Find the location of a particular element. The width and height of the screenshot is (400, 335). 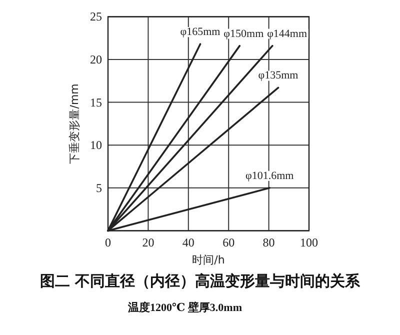

y-tick-label: 25 is located at coordinates (96, 17).